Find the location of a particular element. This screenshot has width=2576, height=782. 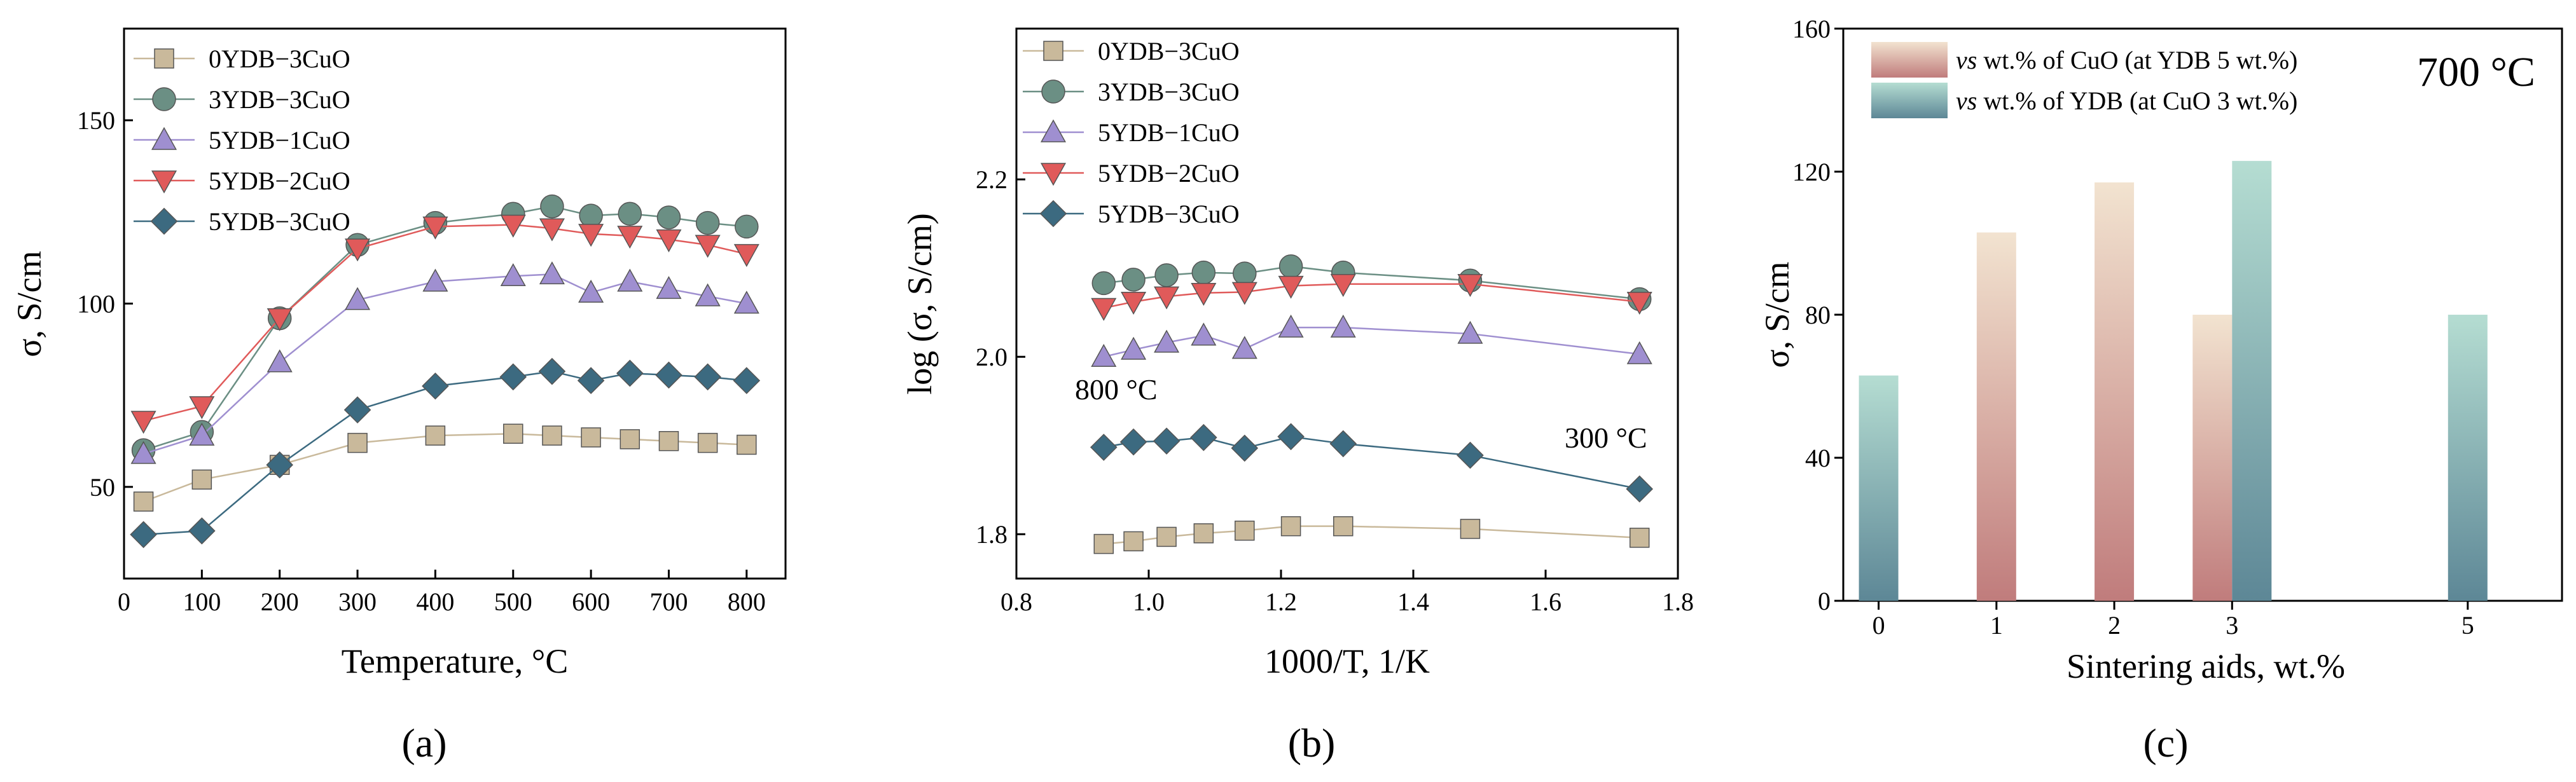

chart-a-xtick-label: 400 is located at coordinates (435, 601).